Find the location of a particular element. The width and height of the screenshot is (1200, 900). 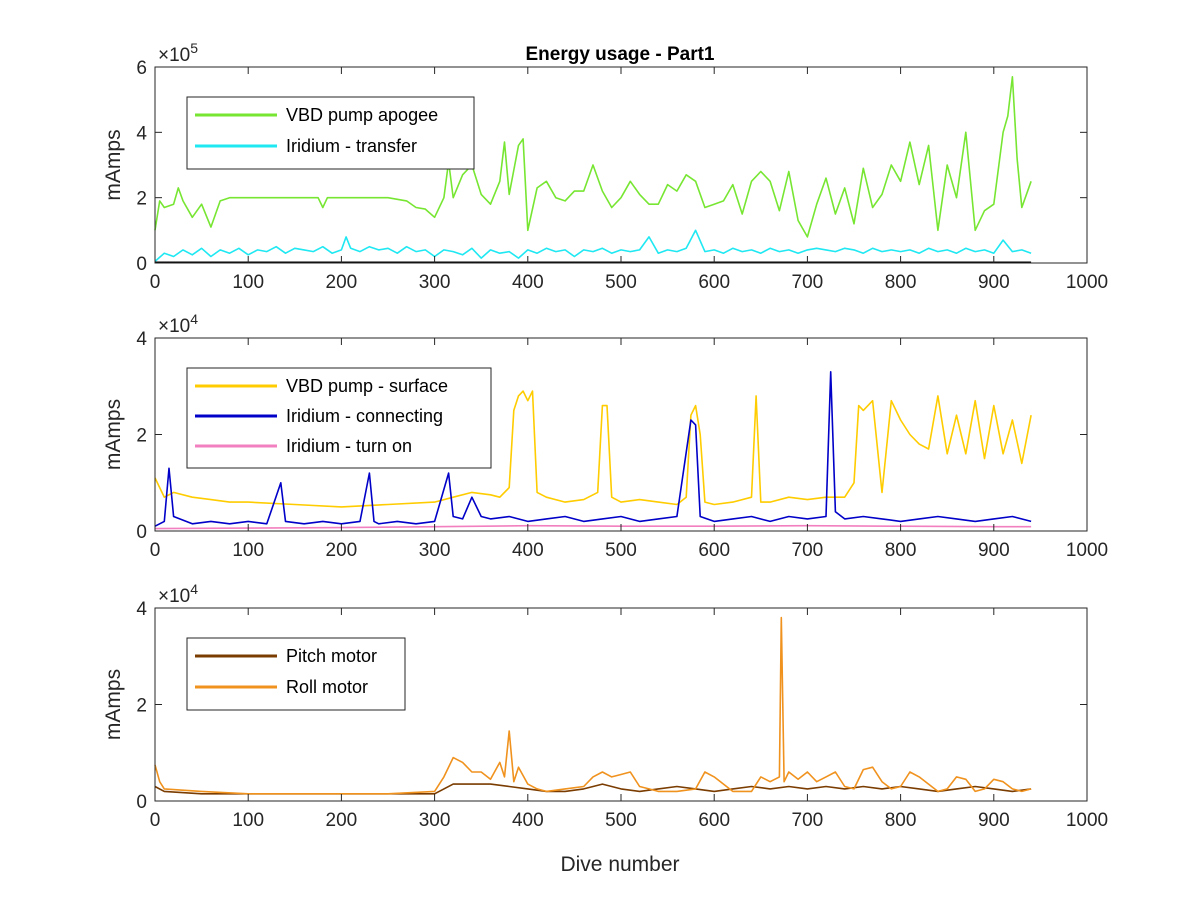

x-axis-label: Dive number is located at coordinates (619, 864).